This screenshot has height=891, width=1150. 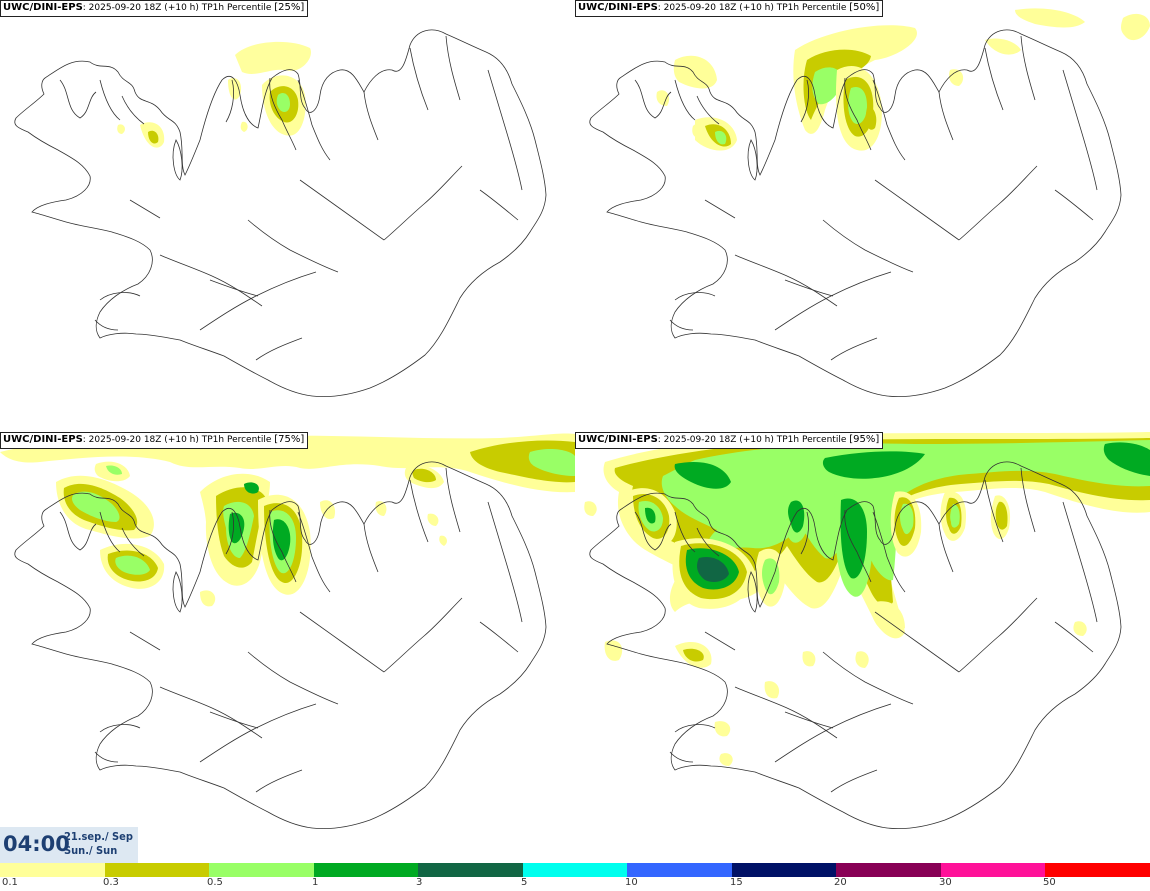 I want to click on colorbar-tick-label: 20, so click(x=840, y=882).